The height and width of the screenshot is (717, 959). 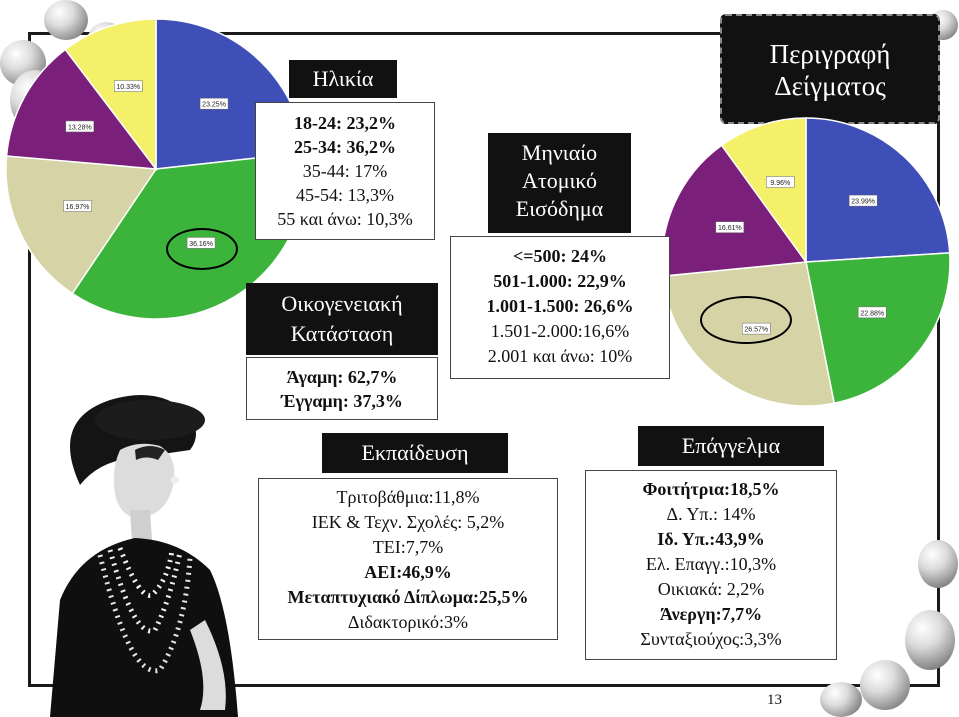 I want to click on age-value-5: 55 και άνω: 10,3%, so click(x=345, y=219).